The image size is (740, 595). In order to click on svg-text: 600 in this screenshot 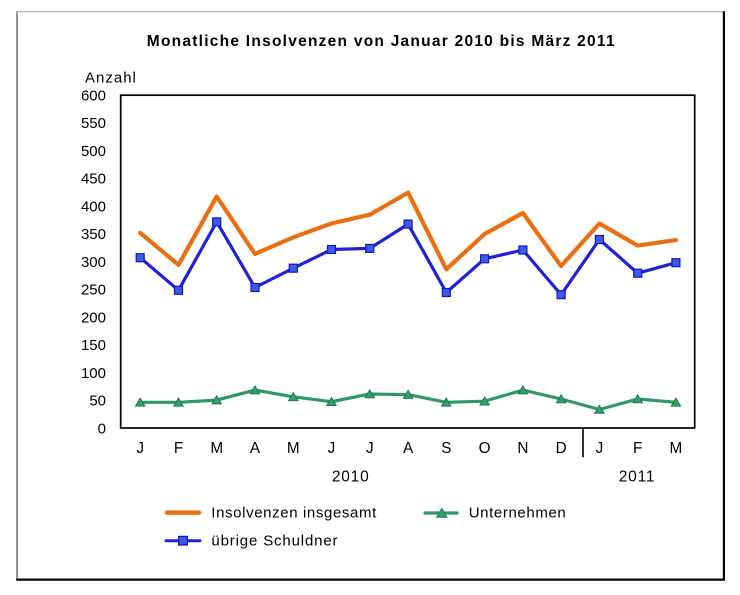, I will do `click(93, 96)`.